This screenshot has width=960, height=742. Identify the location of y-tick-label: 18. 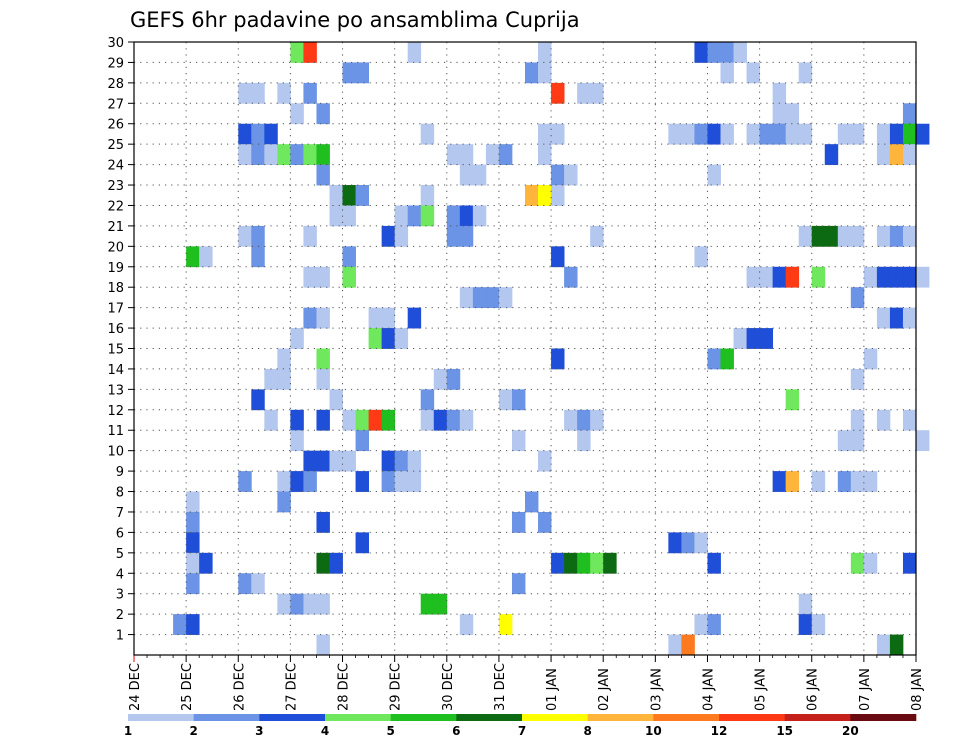
(115, 288).